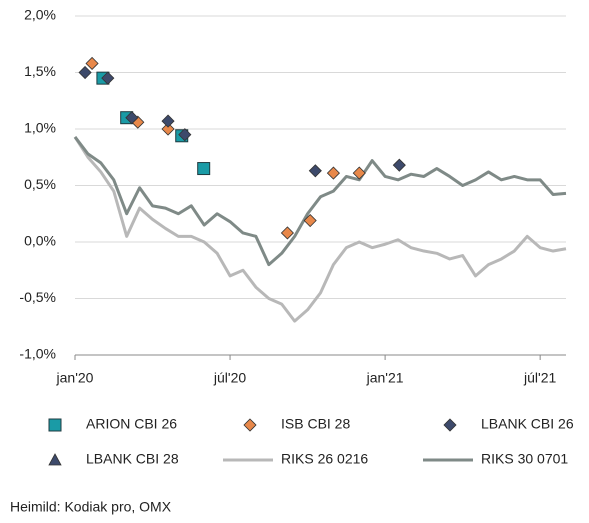 The height and width of the screenshot is (523, 589). What do you see at coordinates (315, 424) in the screenshot?
I see `legend-label: ISB CBI 28` at bounding box center [315, 424].